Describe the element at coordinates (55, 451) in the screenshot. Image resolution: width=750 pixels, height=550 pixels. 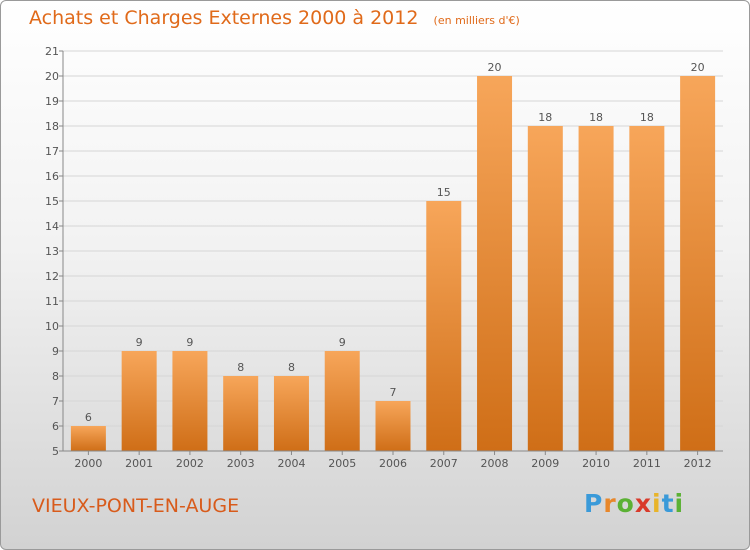
I see `y-tick-label: 5` at that location.